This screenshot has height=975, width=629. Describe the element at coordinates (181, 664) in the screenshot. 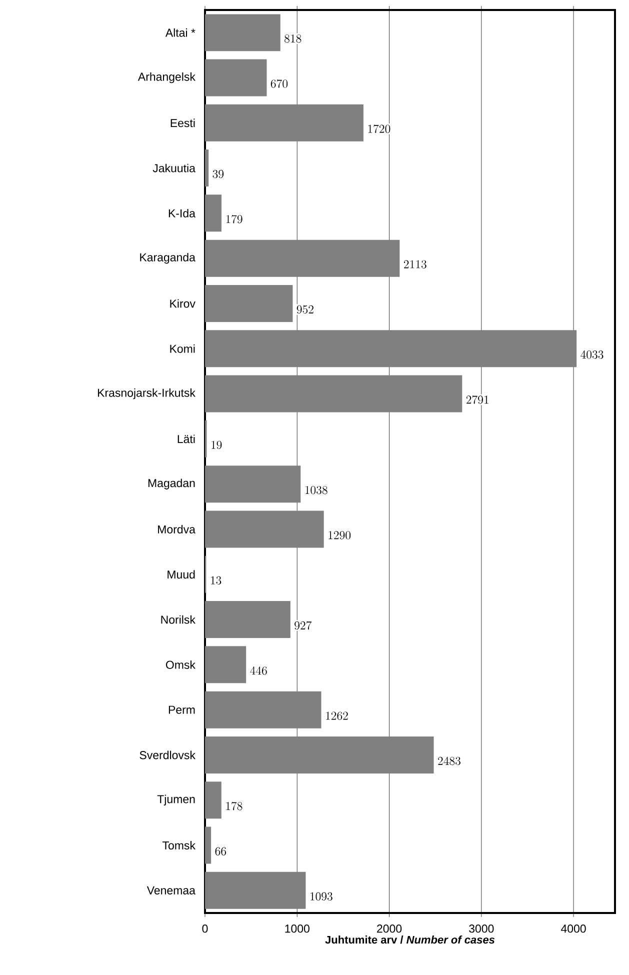

I see `y-tick-label: Omsk` at that location.